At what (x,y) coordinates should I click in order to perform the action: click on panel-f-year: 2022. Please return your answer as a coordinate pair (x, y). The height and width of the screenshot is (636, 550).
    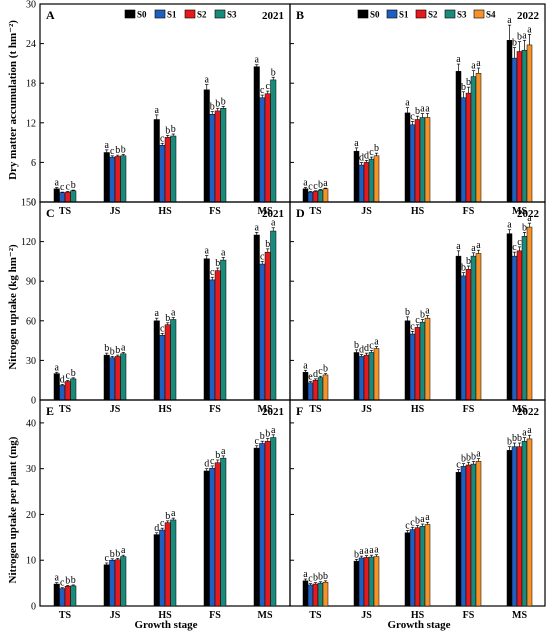
    Looking at the image, I should click on (528, 412).